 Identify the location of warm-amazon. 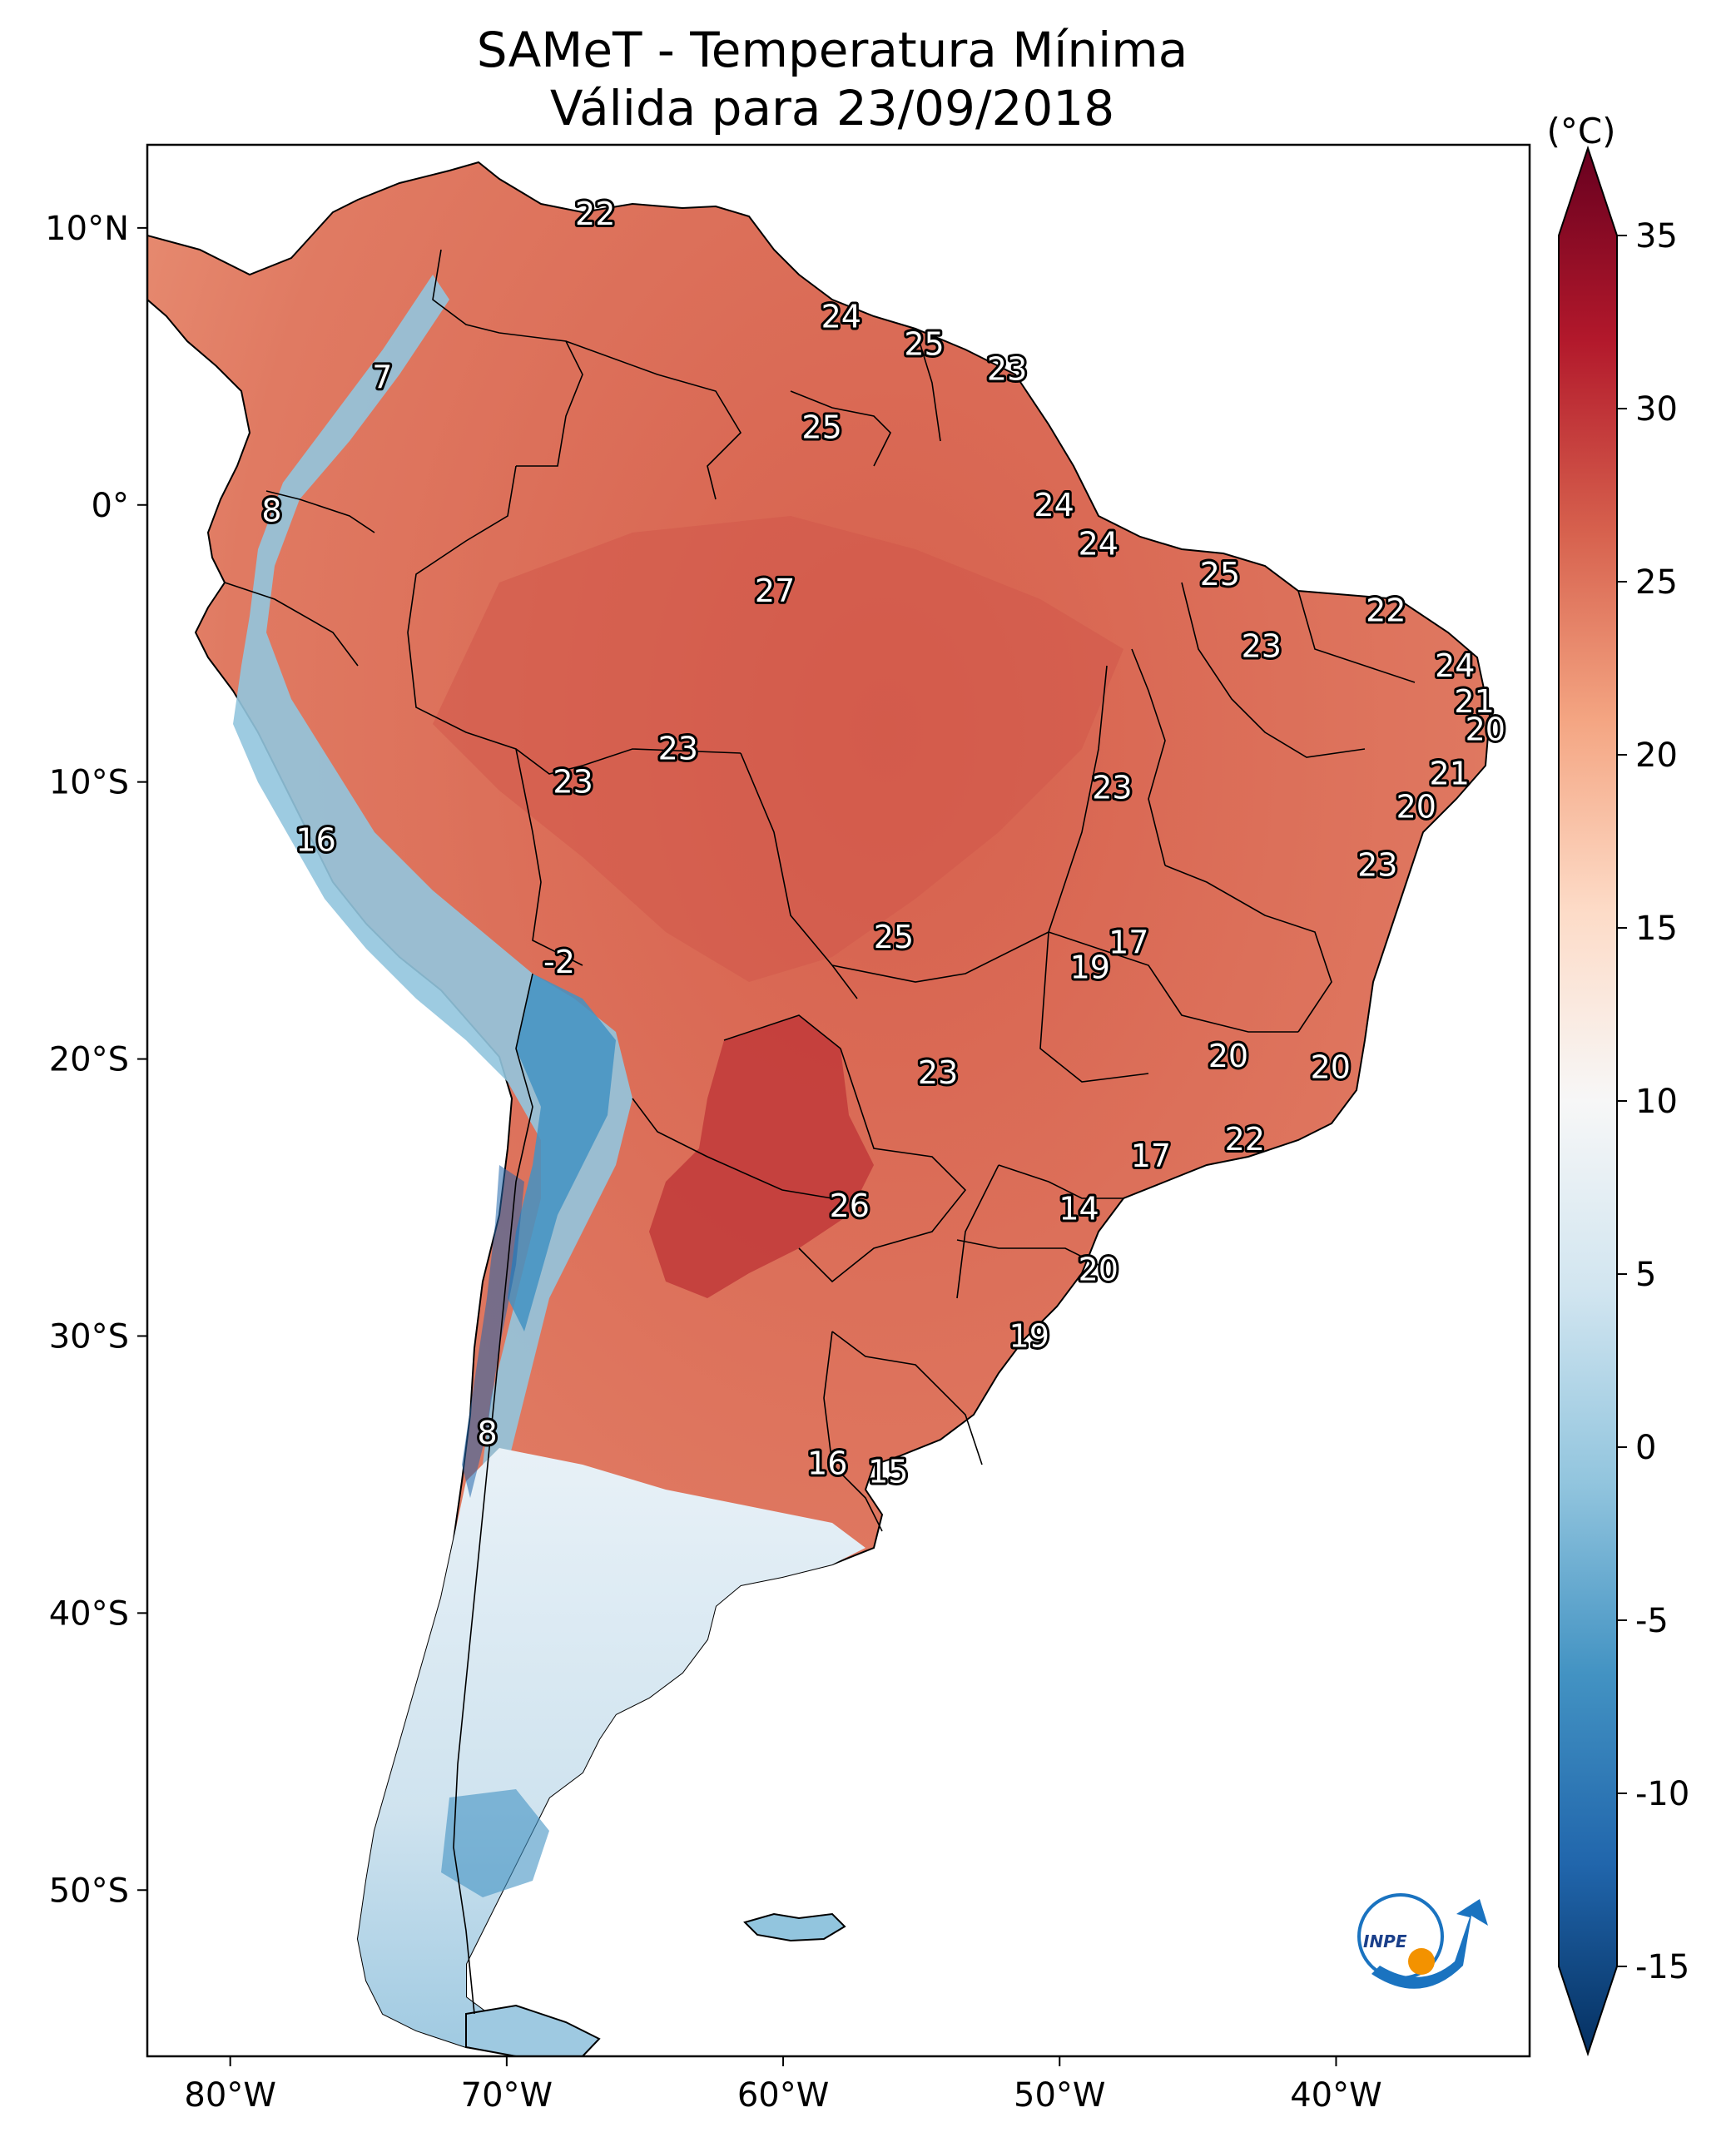
(778, 749).